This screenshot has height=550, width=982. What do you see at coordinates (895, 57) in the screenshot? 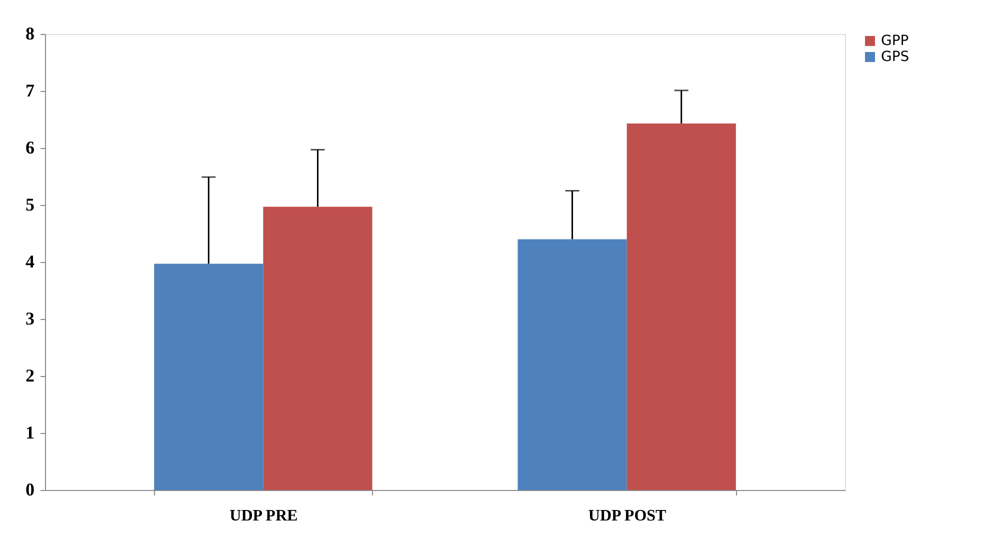
I see `legend-label: GPS` at bounding box center [895, 57].